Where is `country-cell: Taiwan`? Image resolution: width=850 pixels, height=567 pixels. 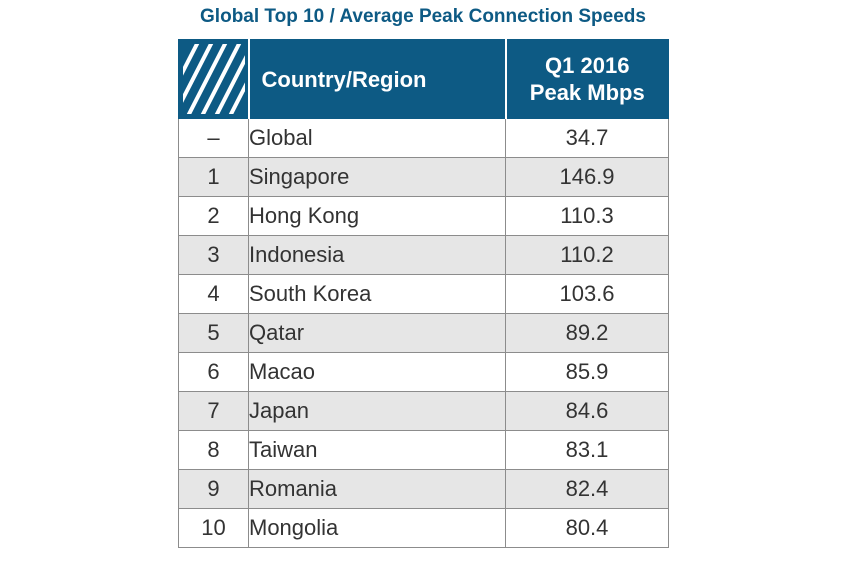 country-cell: Taiwan is located at coordinates (377, 450).